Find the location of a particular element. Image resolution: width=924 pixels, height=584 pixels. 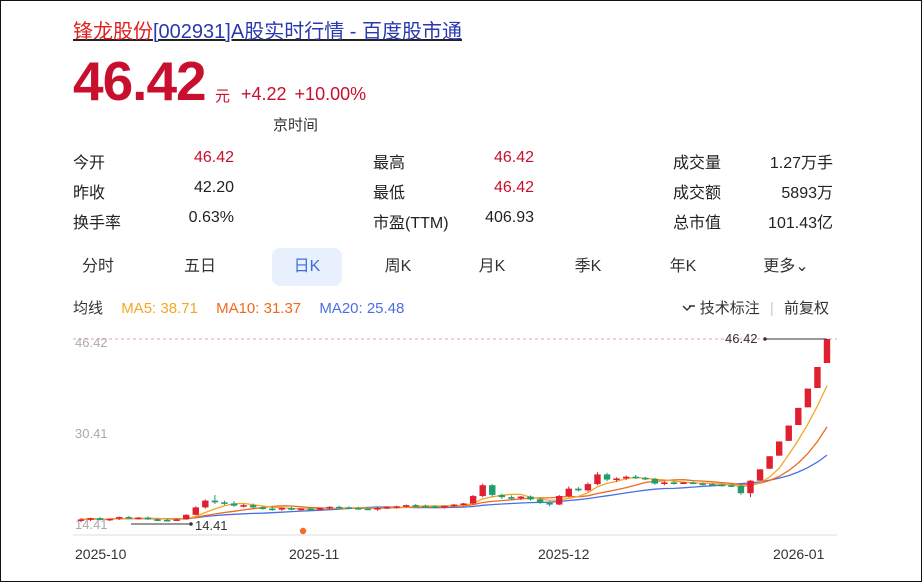

tab-5: 月K is located at coordinates (492, 266).